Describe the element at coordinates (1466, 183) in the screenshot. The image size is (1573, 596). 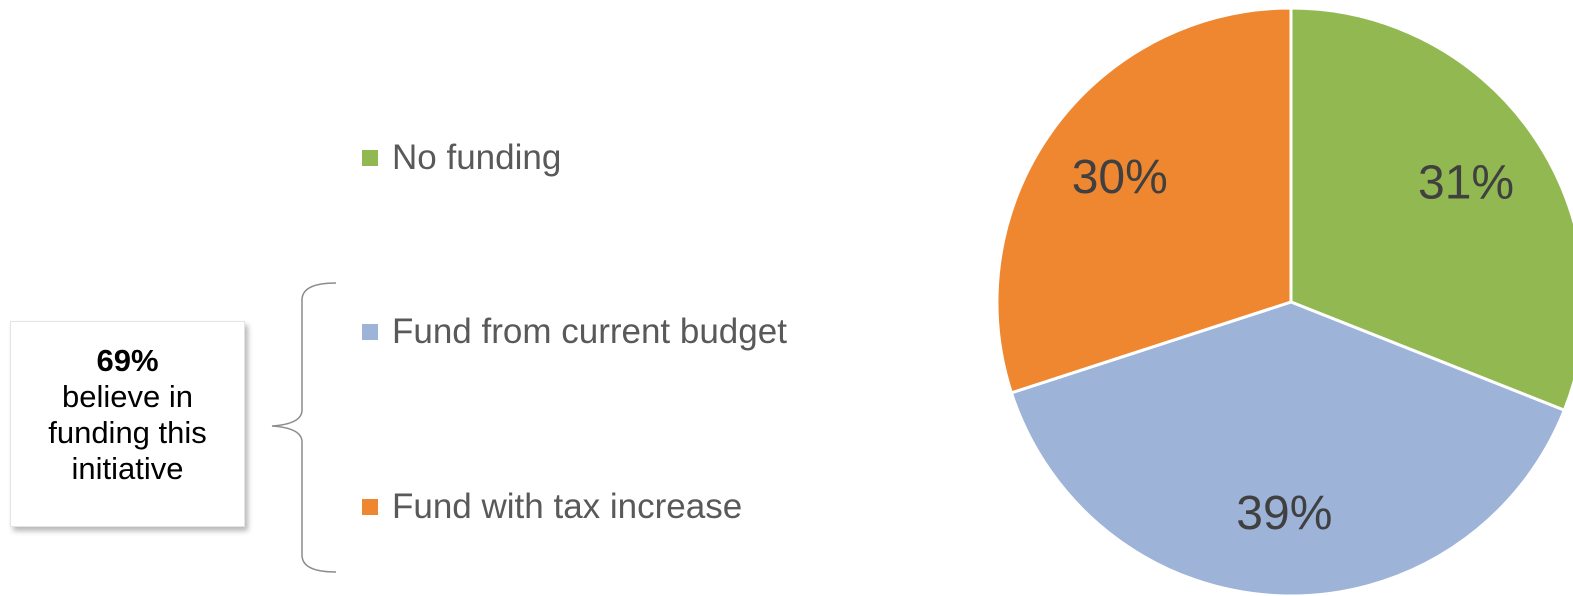
I see `pie-label-no-funding: 31%` at that location.